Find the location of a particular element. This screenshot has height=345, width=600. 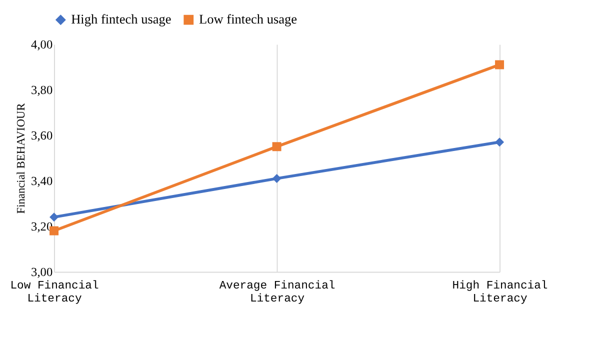

y-tick-label: 4,00 is located at coordinates (42, 45).